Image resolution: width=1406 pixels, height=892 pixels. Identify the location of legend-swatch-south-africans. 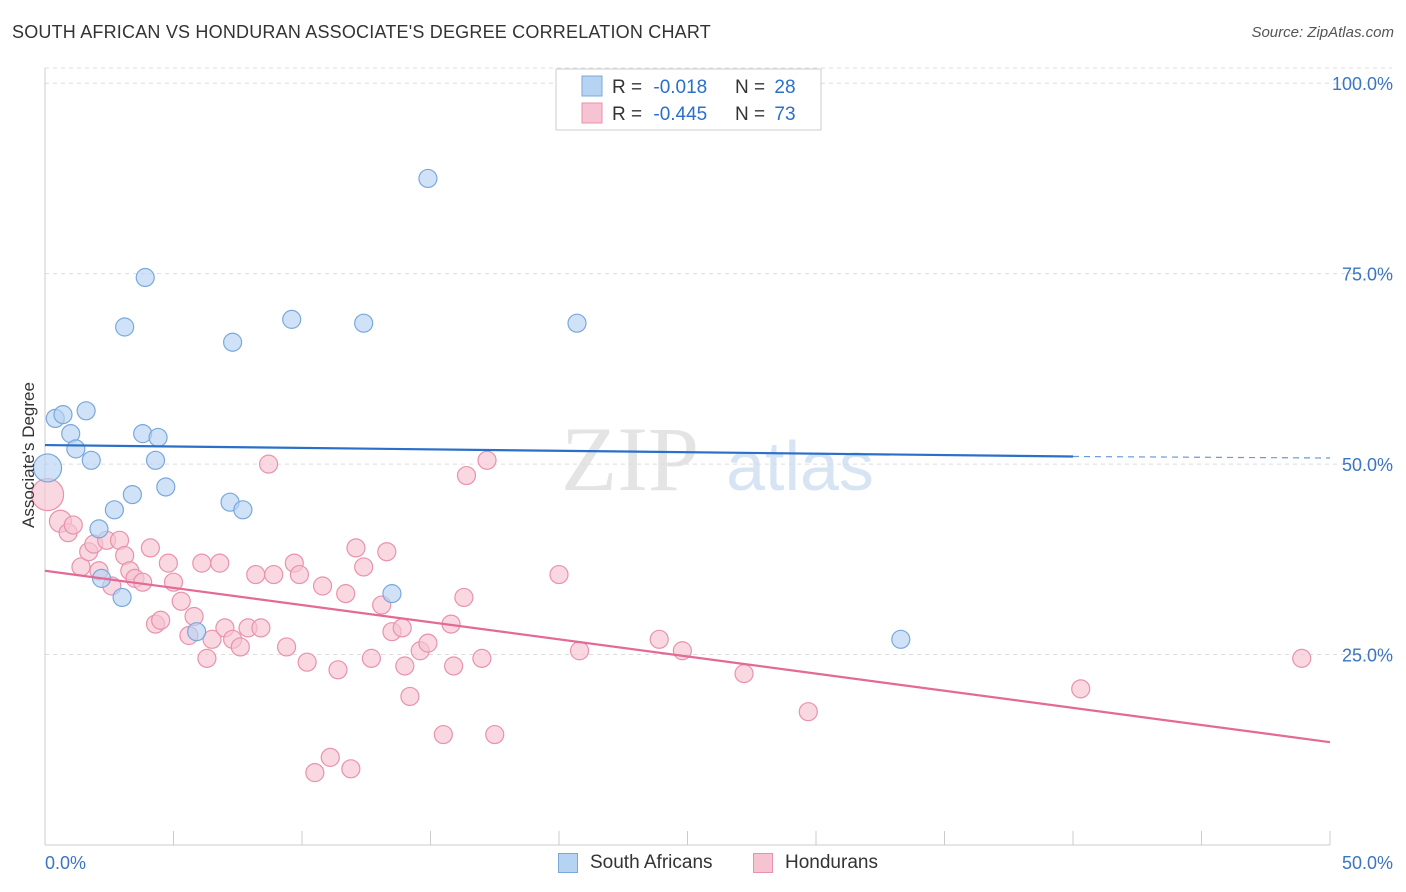
(568, 863).